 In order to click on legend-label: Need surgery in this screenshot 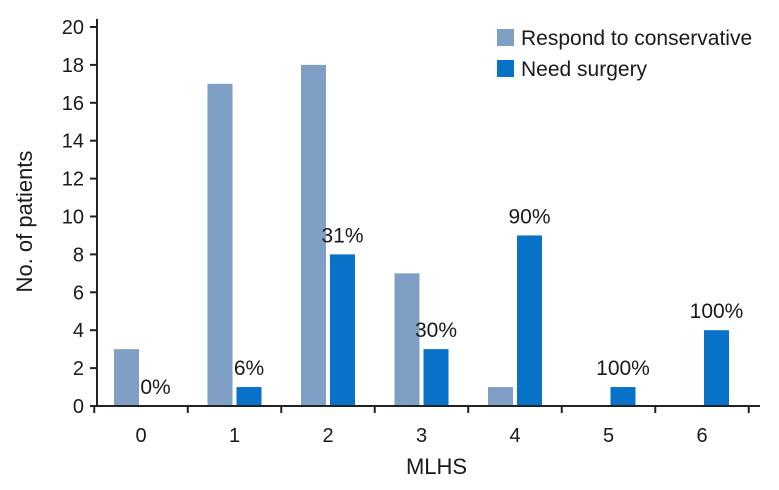, I will do `click(584, 69)`.